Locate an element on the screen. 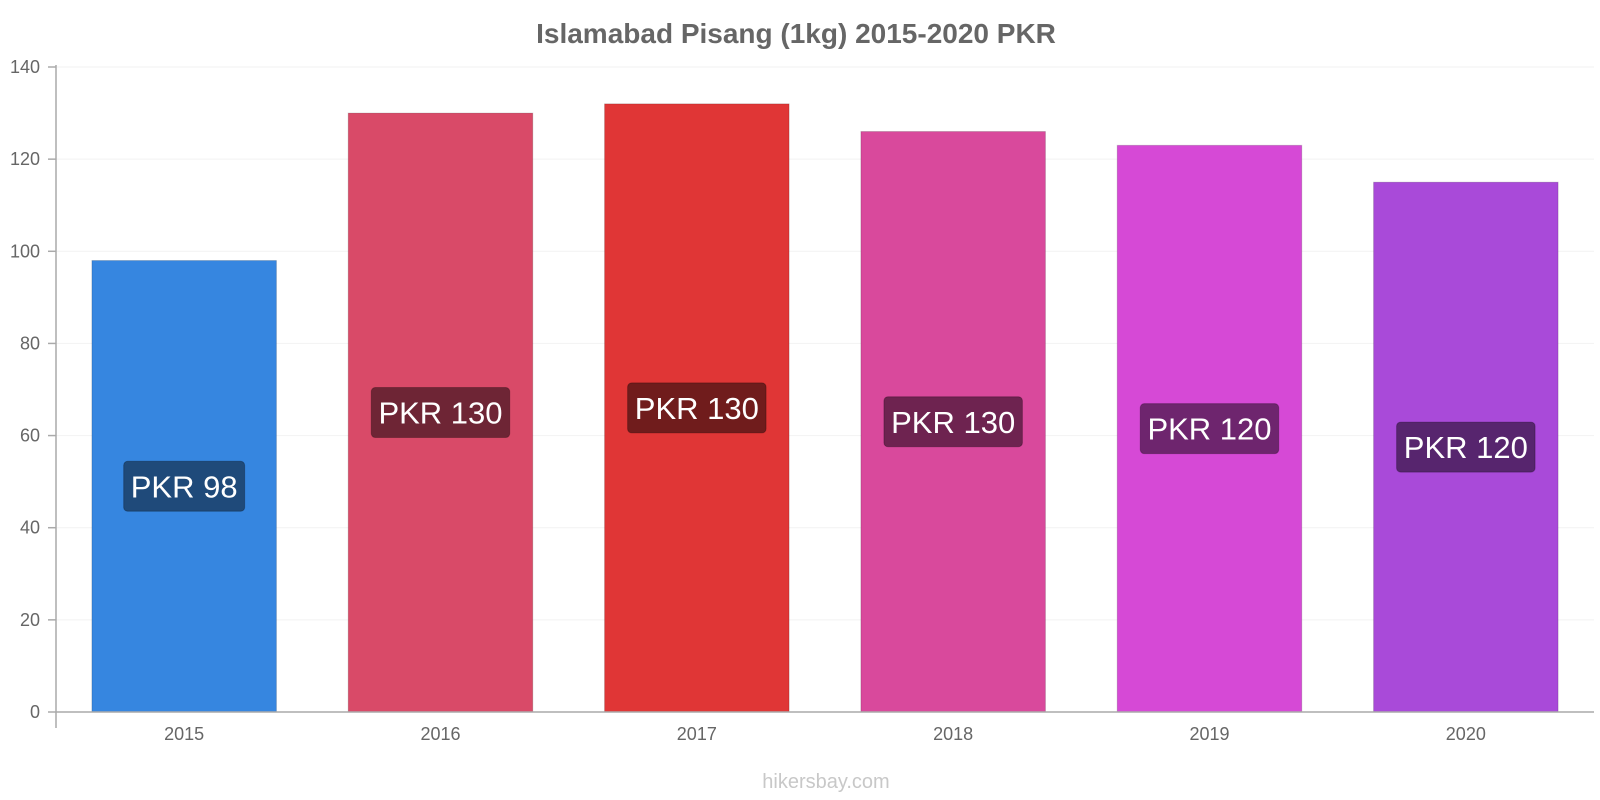  y-tick-label: 60 is located at coordinates (30, 436).